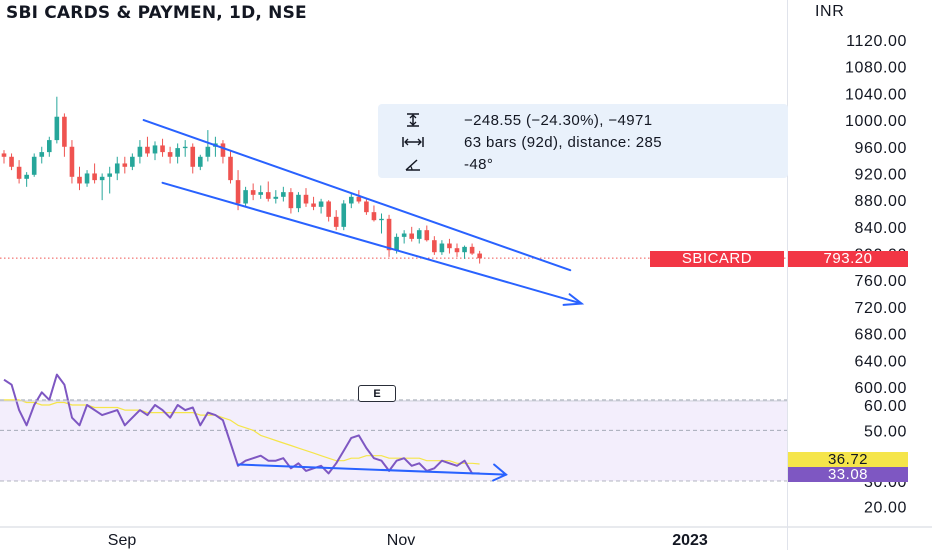 The width and height of the screenshot is (932, 550). Describe the element at coordinates (880, 174) in the screenshot. I see `price-tick-label: 920.00` at that location.